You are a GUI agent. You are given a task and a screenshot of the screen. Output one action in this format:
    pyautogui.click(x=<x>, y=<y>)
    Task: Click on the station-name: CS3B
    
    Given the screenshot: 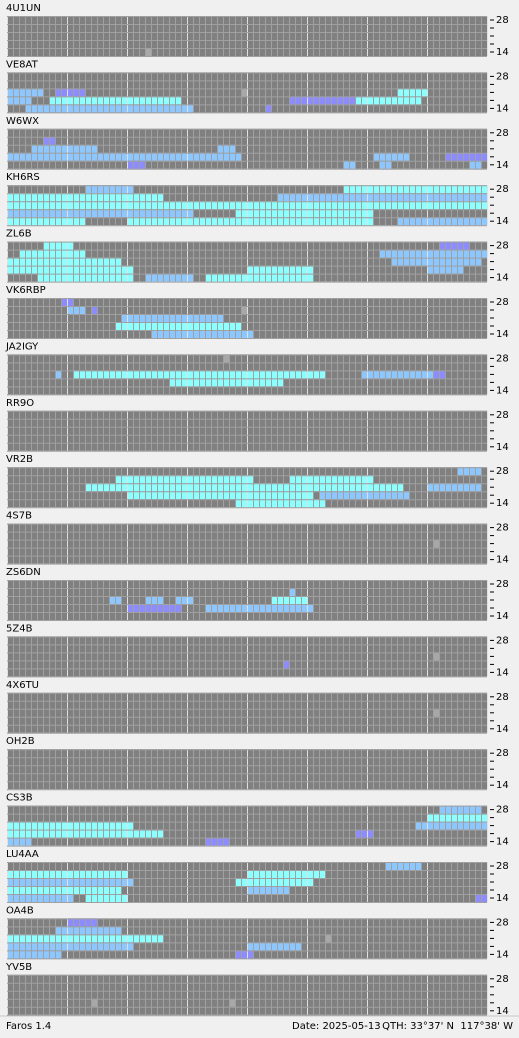 What is the action you would take?
    pyautogui.click(x=19, y=798)
    